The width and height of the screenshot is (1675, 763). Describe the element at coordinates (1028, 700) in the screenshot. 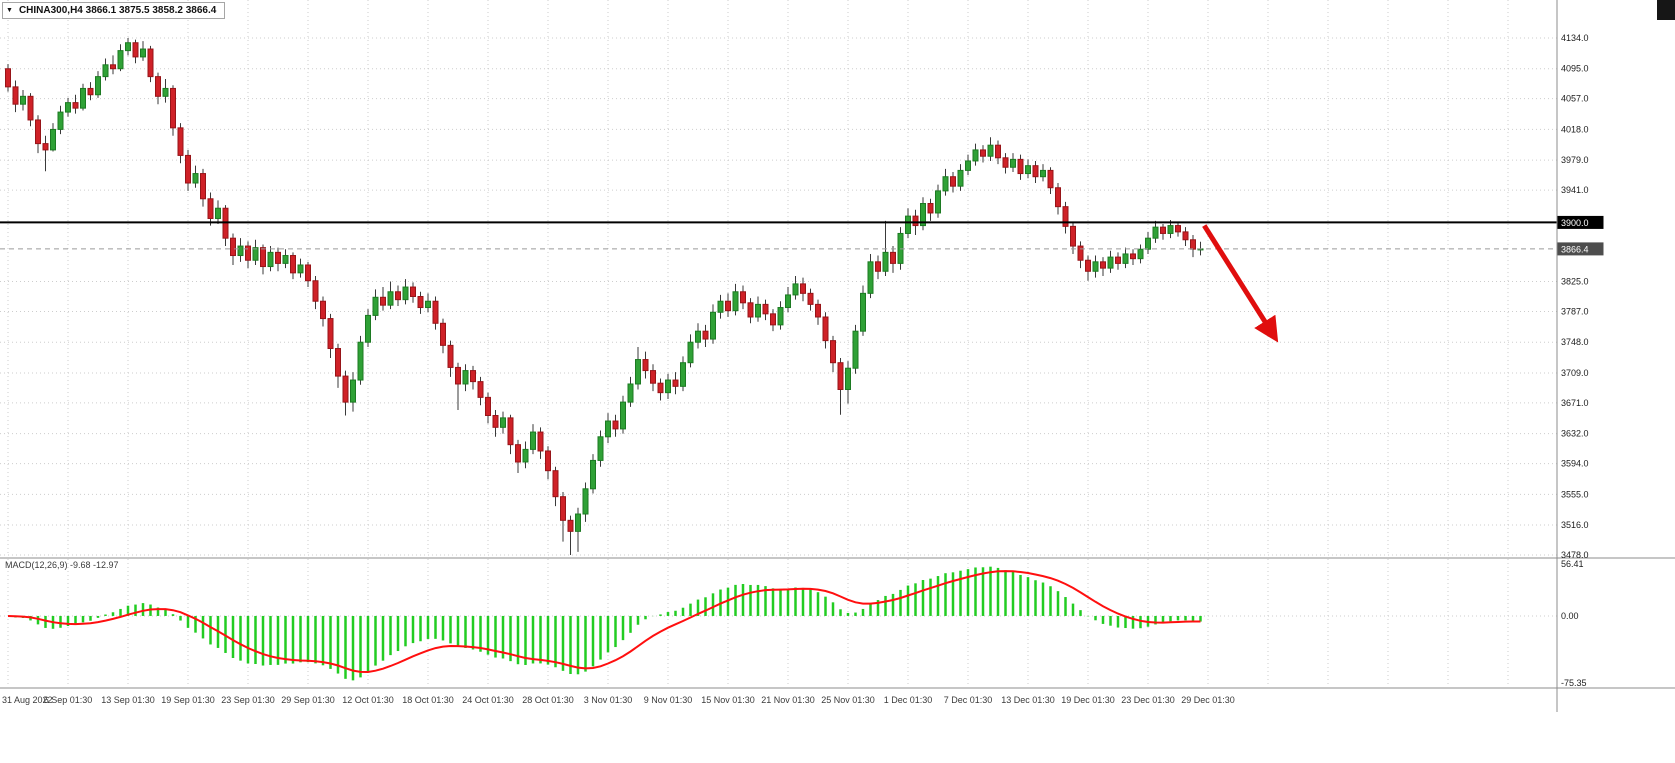

I see `time-tick-label: 13 Dec 01:30` at that location.